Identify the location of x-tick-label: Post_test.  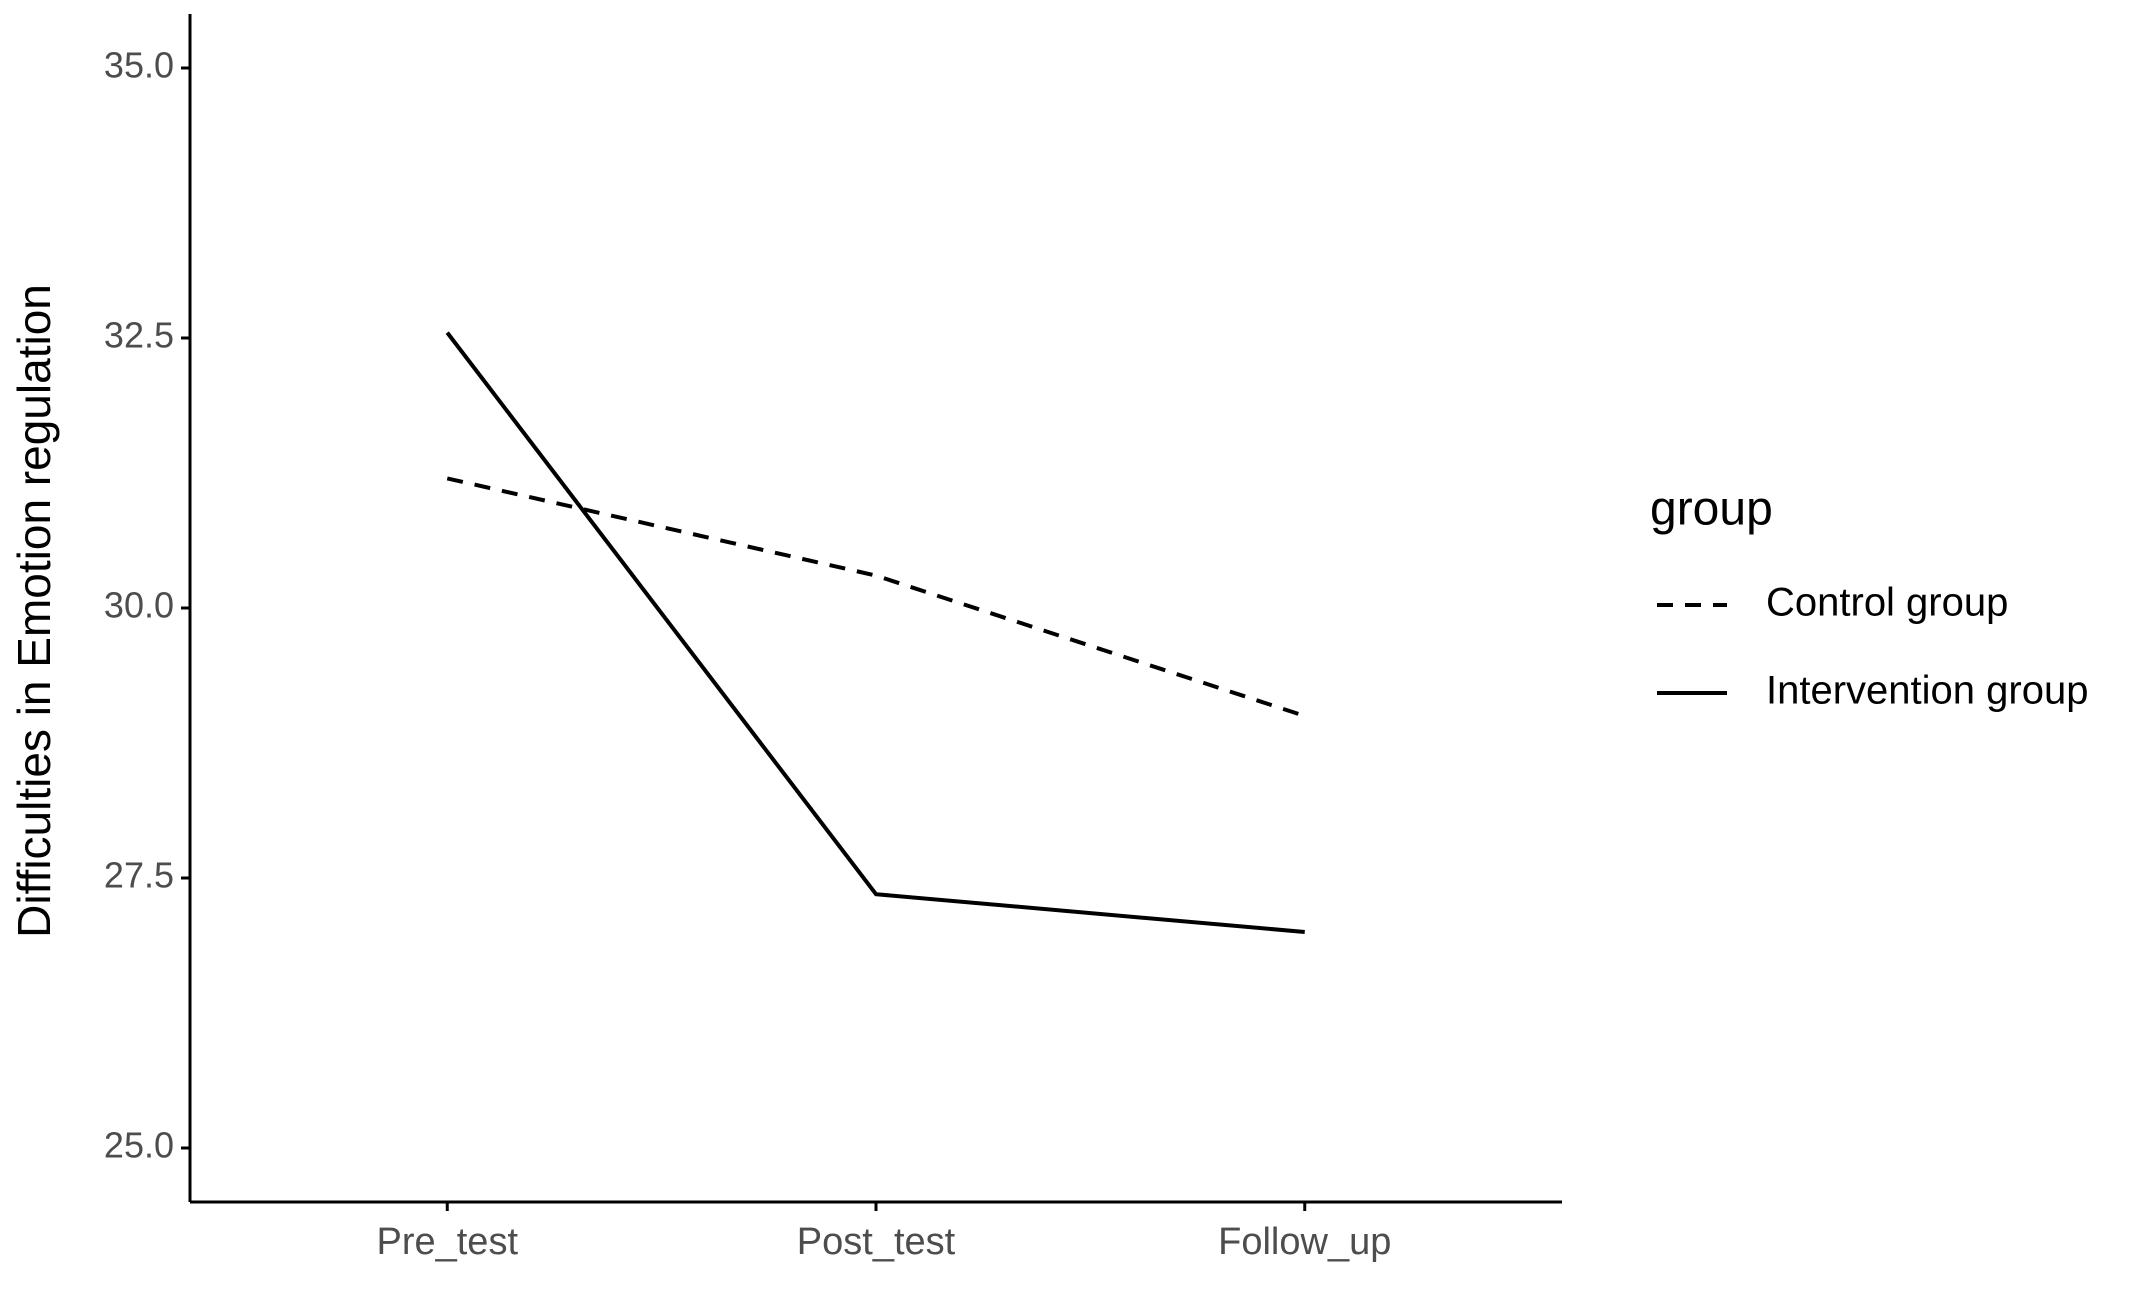
(876, 1242).